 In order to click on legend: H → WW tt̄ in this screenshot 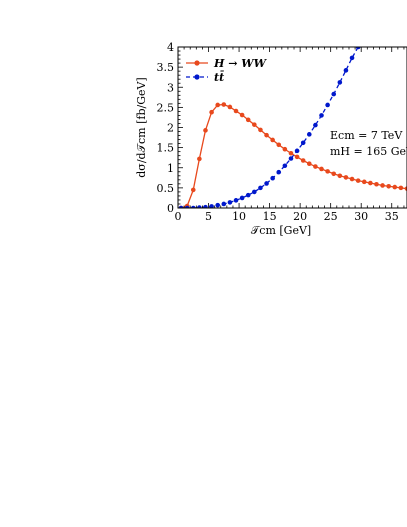, I will do `click(227, 70)`.